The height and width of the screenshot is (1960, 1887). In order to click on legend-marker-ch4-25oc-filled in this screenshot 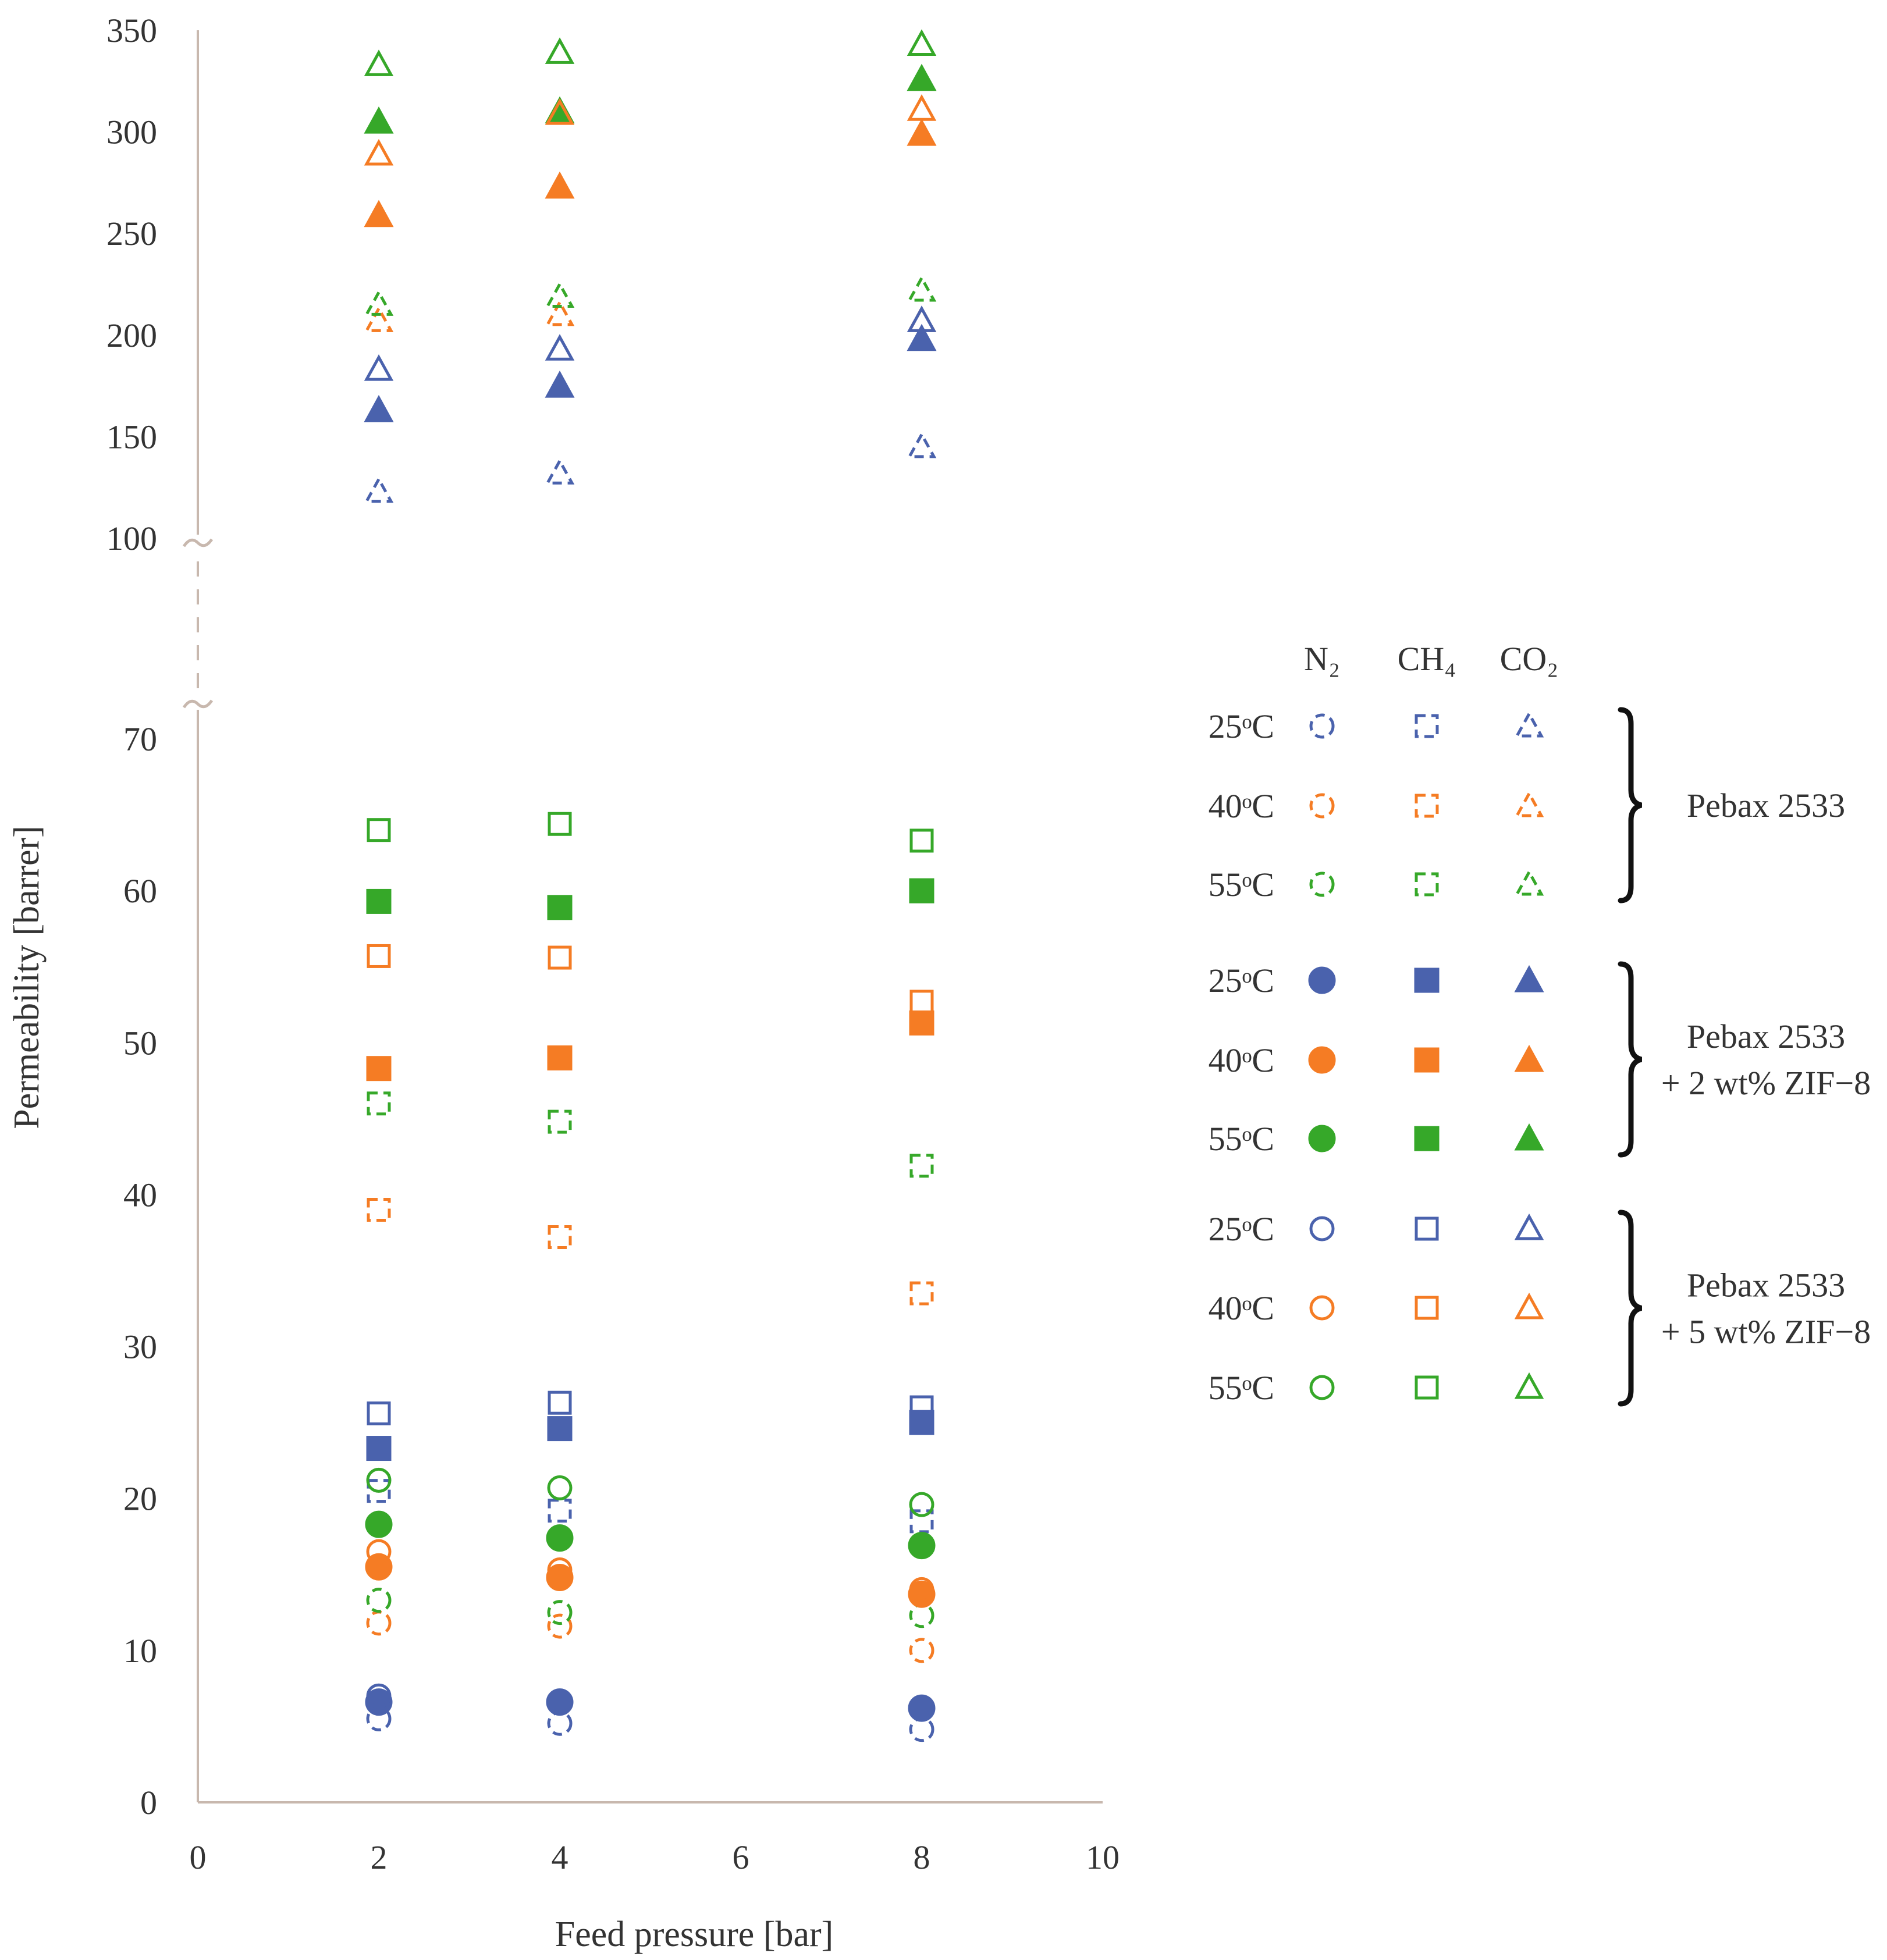, I will do `click(1427, 980)`.